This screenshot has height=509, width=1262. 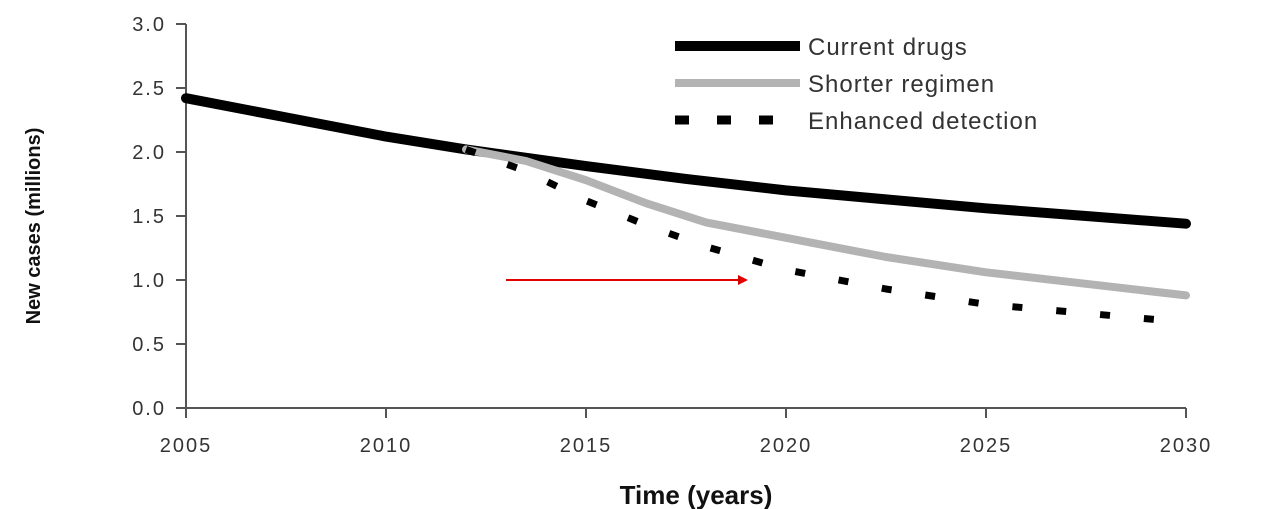 What do you see at coordinates (149, 345) in the screenshot?
I see `y-tick-label: 0.5` at bounding box center [149, 345].